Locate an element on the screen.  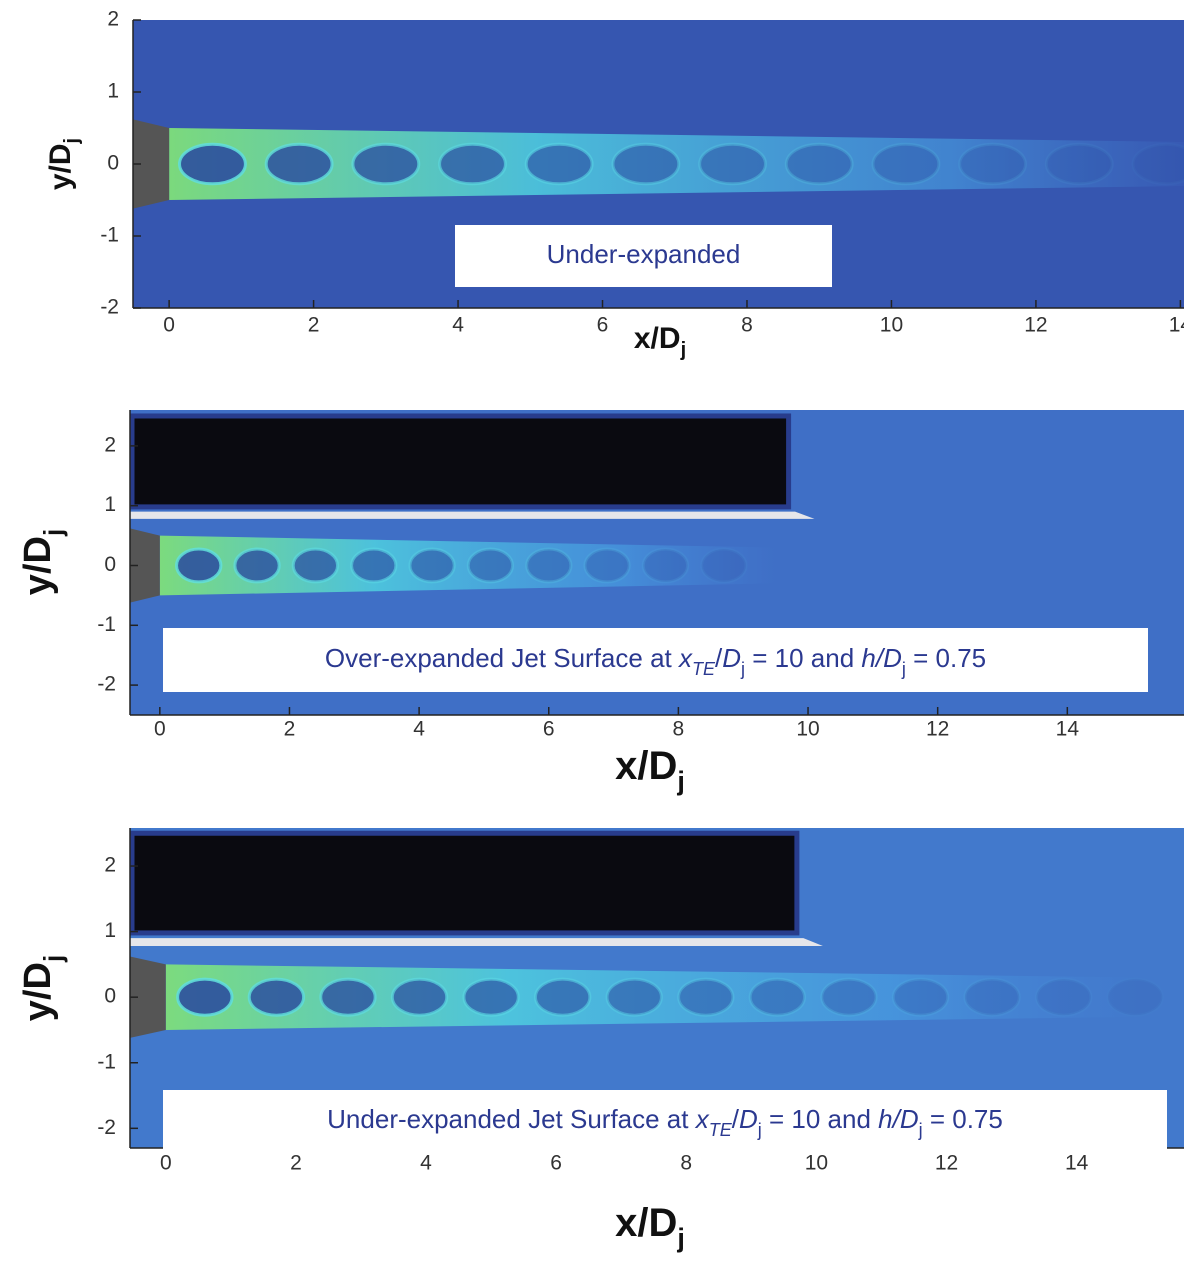
x-axis-label: x/Dj is located at coordinates (650, 770).